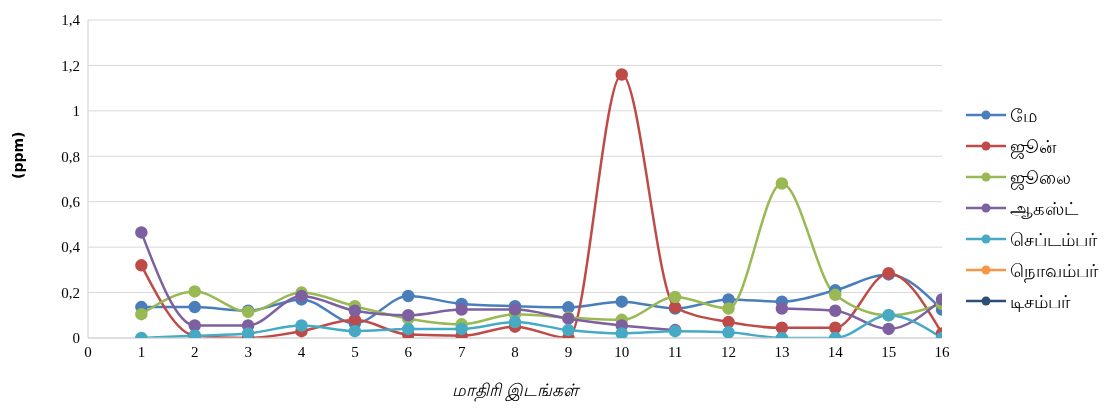  I want to click on x-tick-label: 3, so click(248, 351).